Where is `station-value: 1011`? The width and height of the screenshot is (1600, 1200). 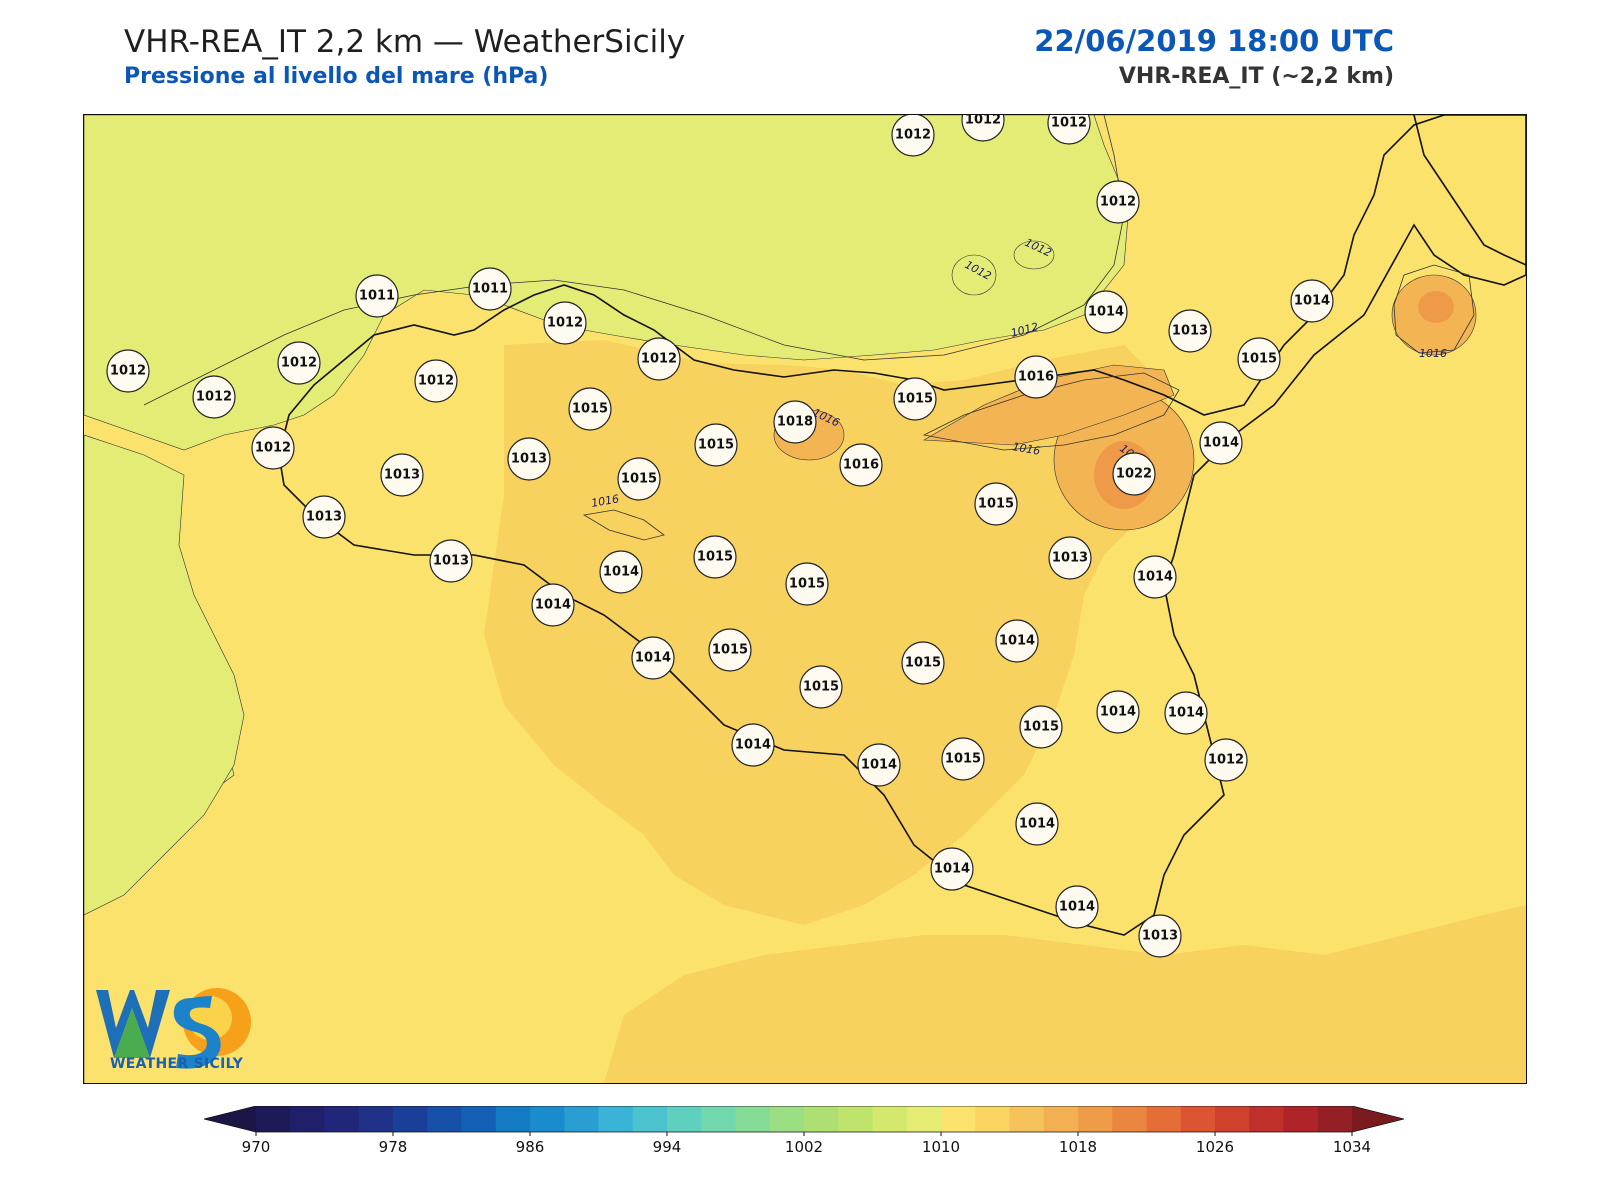
station-value: 1011 is located at coordinates (377, 296).